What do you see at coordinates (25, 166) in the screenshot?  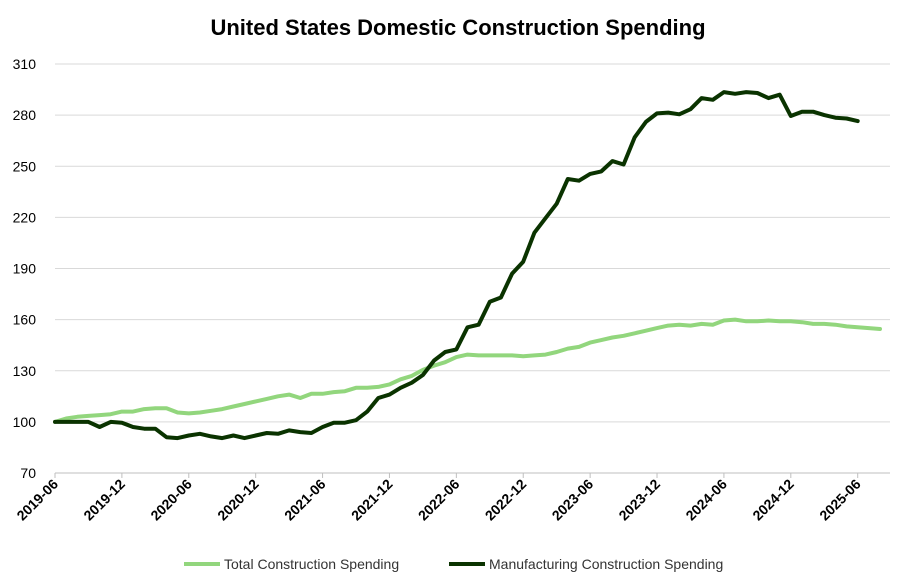 I see `y-tick-label: 250` at bounding box center [25, 166].